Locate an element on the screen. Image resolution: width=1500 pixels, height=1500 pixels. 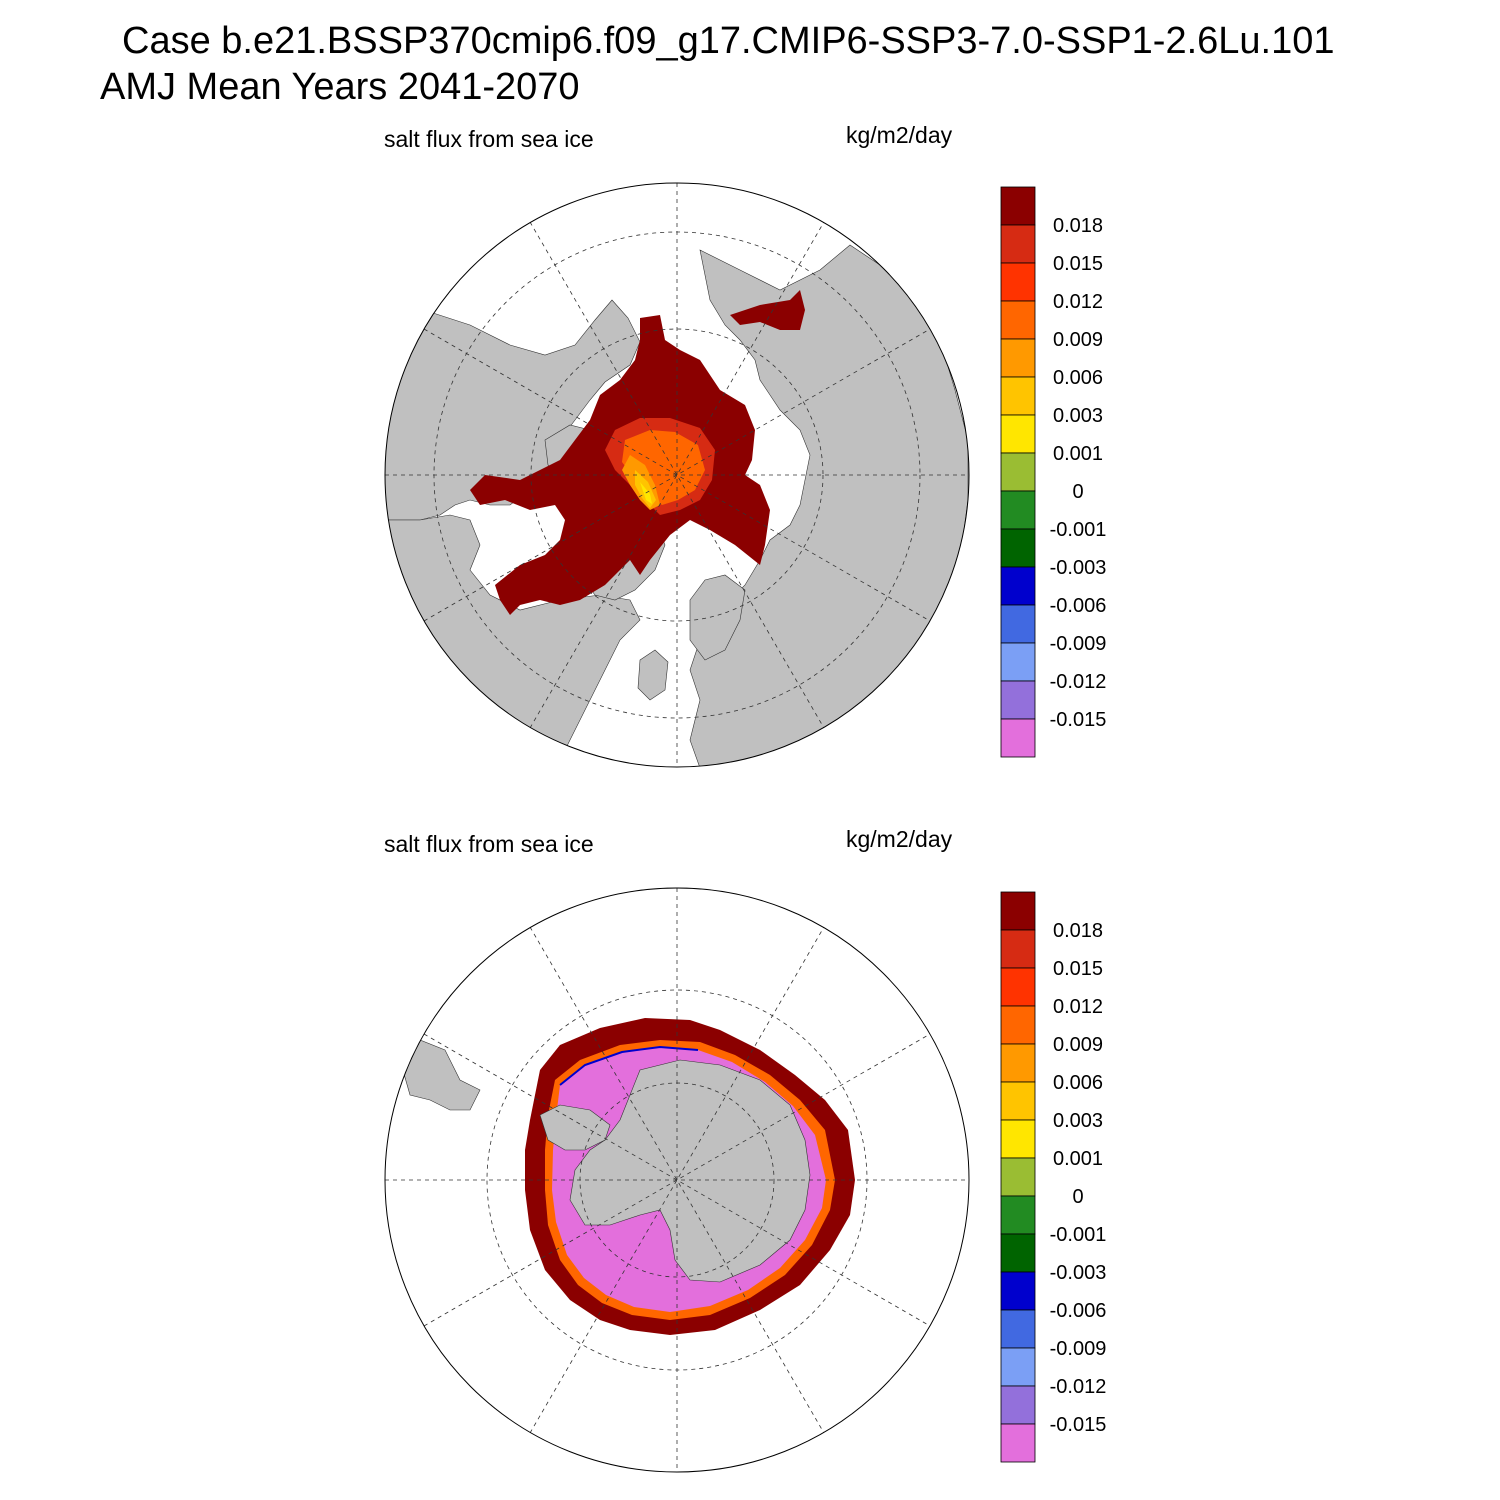
colorbar-south-label-1: 0.015 is located at coordinates (1078, 969).